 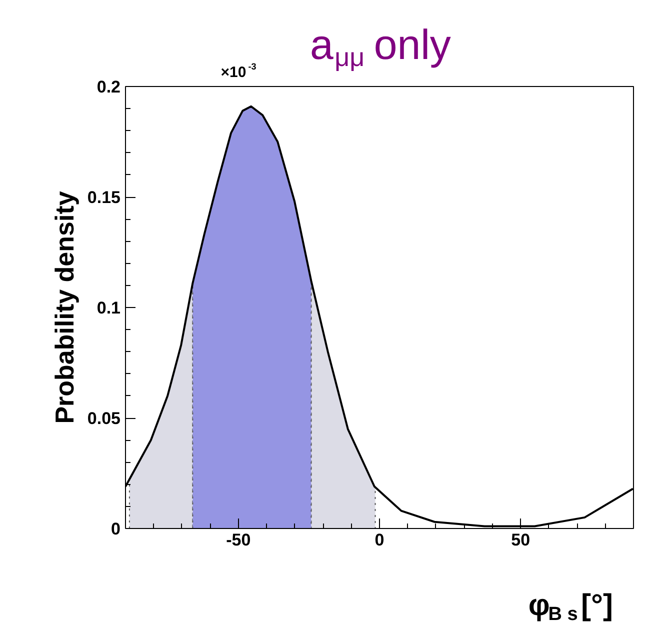 What do you see at coordinates (64, 307) in the screenshot?
I see `y-axis-title: Probability density` at bounding box center [64, 307].